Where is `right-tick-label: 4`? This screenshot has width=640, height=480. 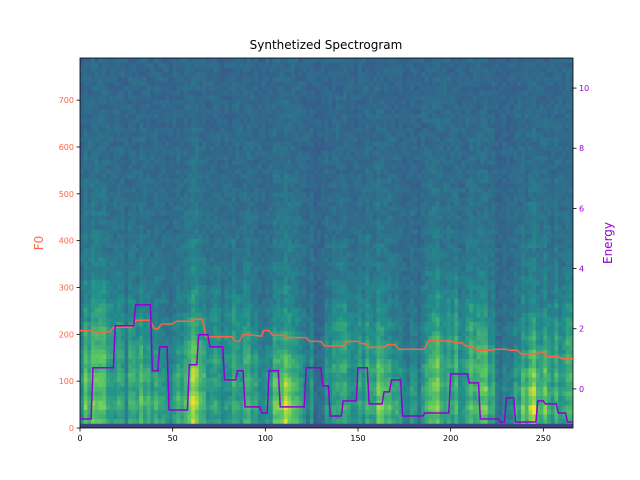
right-tick-label: 4 is located at coordinates (581, 269).